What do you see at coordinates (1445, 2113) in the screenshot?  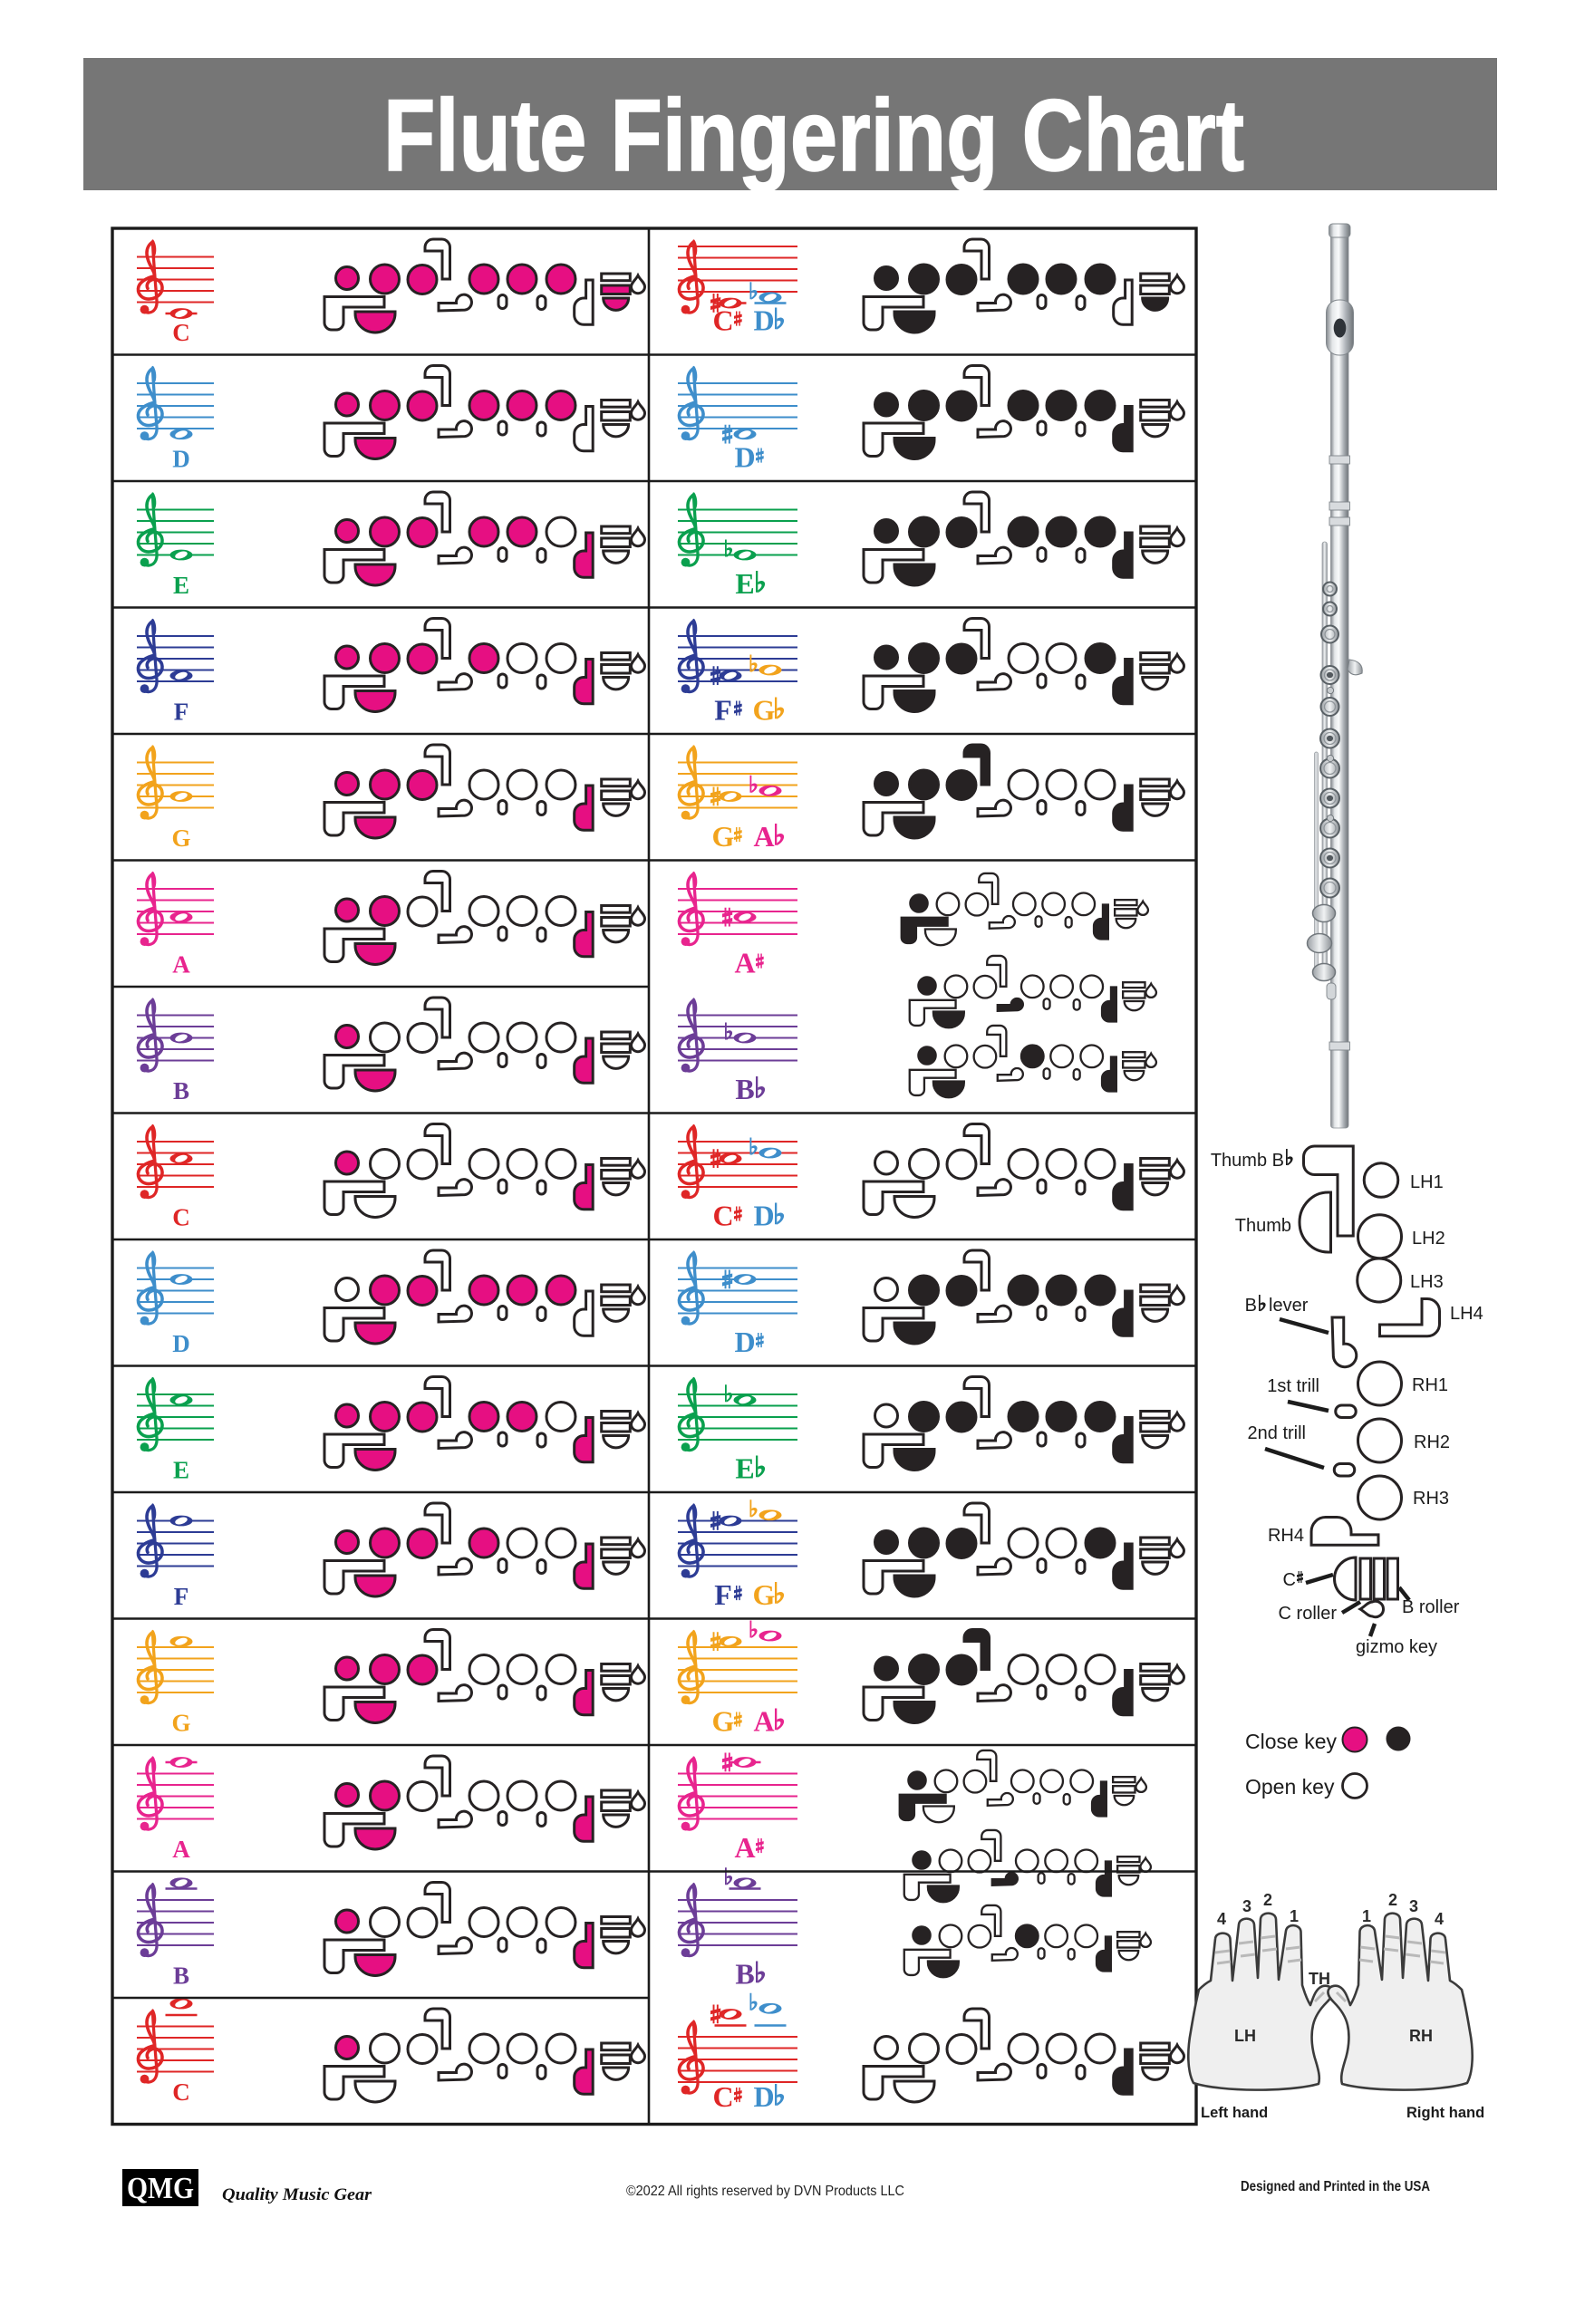 I see `svg-text: Right hand` at bounding box center [1445, 2113].